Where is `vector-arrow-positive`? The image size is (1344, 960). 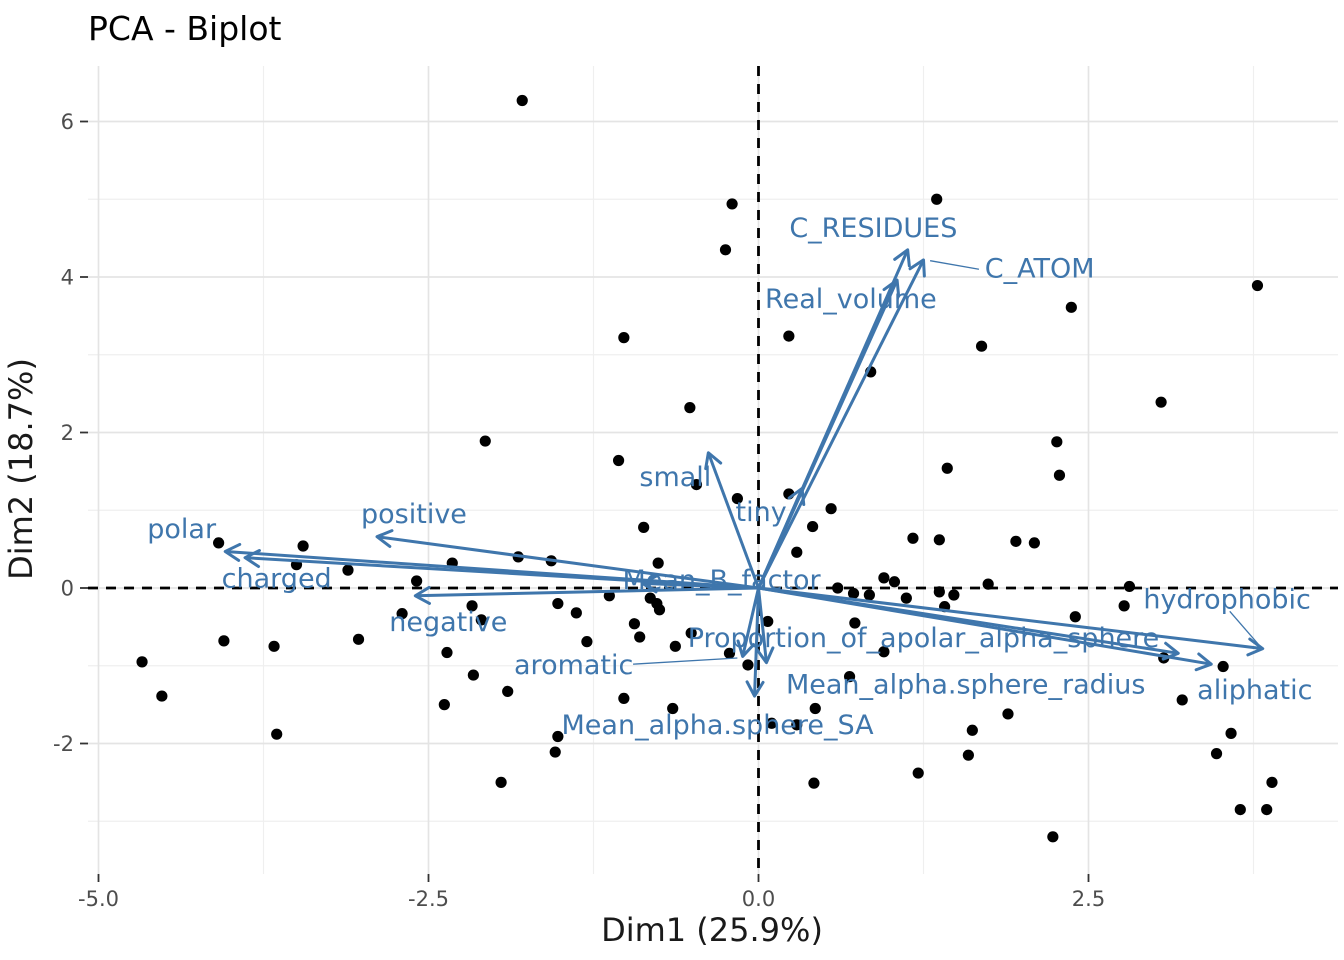 vector-arrow-positive is located at coordinates (567, 559).